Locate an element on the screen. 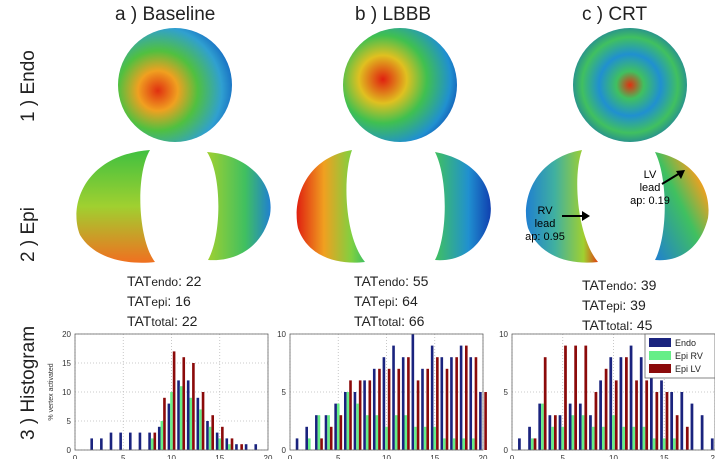 The width and height of the screenshot is (715, 459). tat-block-baseline: TATendo: 22 TATepi: 16 TATtotal: 22 is located at coordinates (164, 301).